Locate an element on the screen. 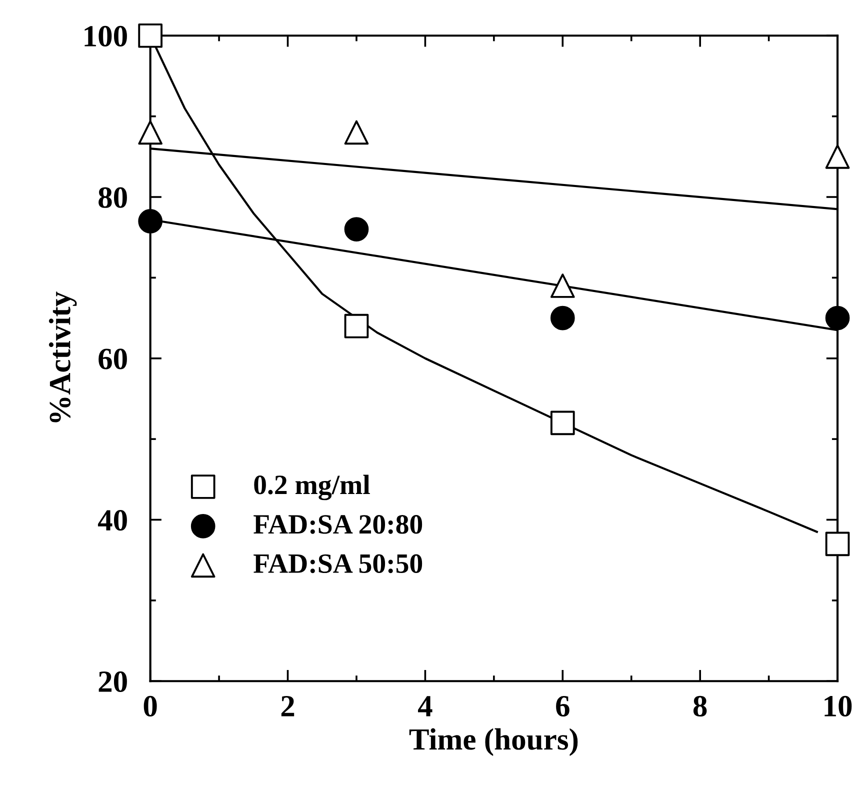 The height and width of the screenshot is (792, 859). y-tick-label: 80 is located at coordinates (112, 197).